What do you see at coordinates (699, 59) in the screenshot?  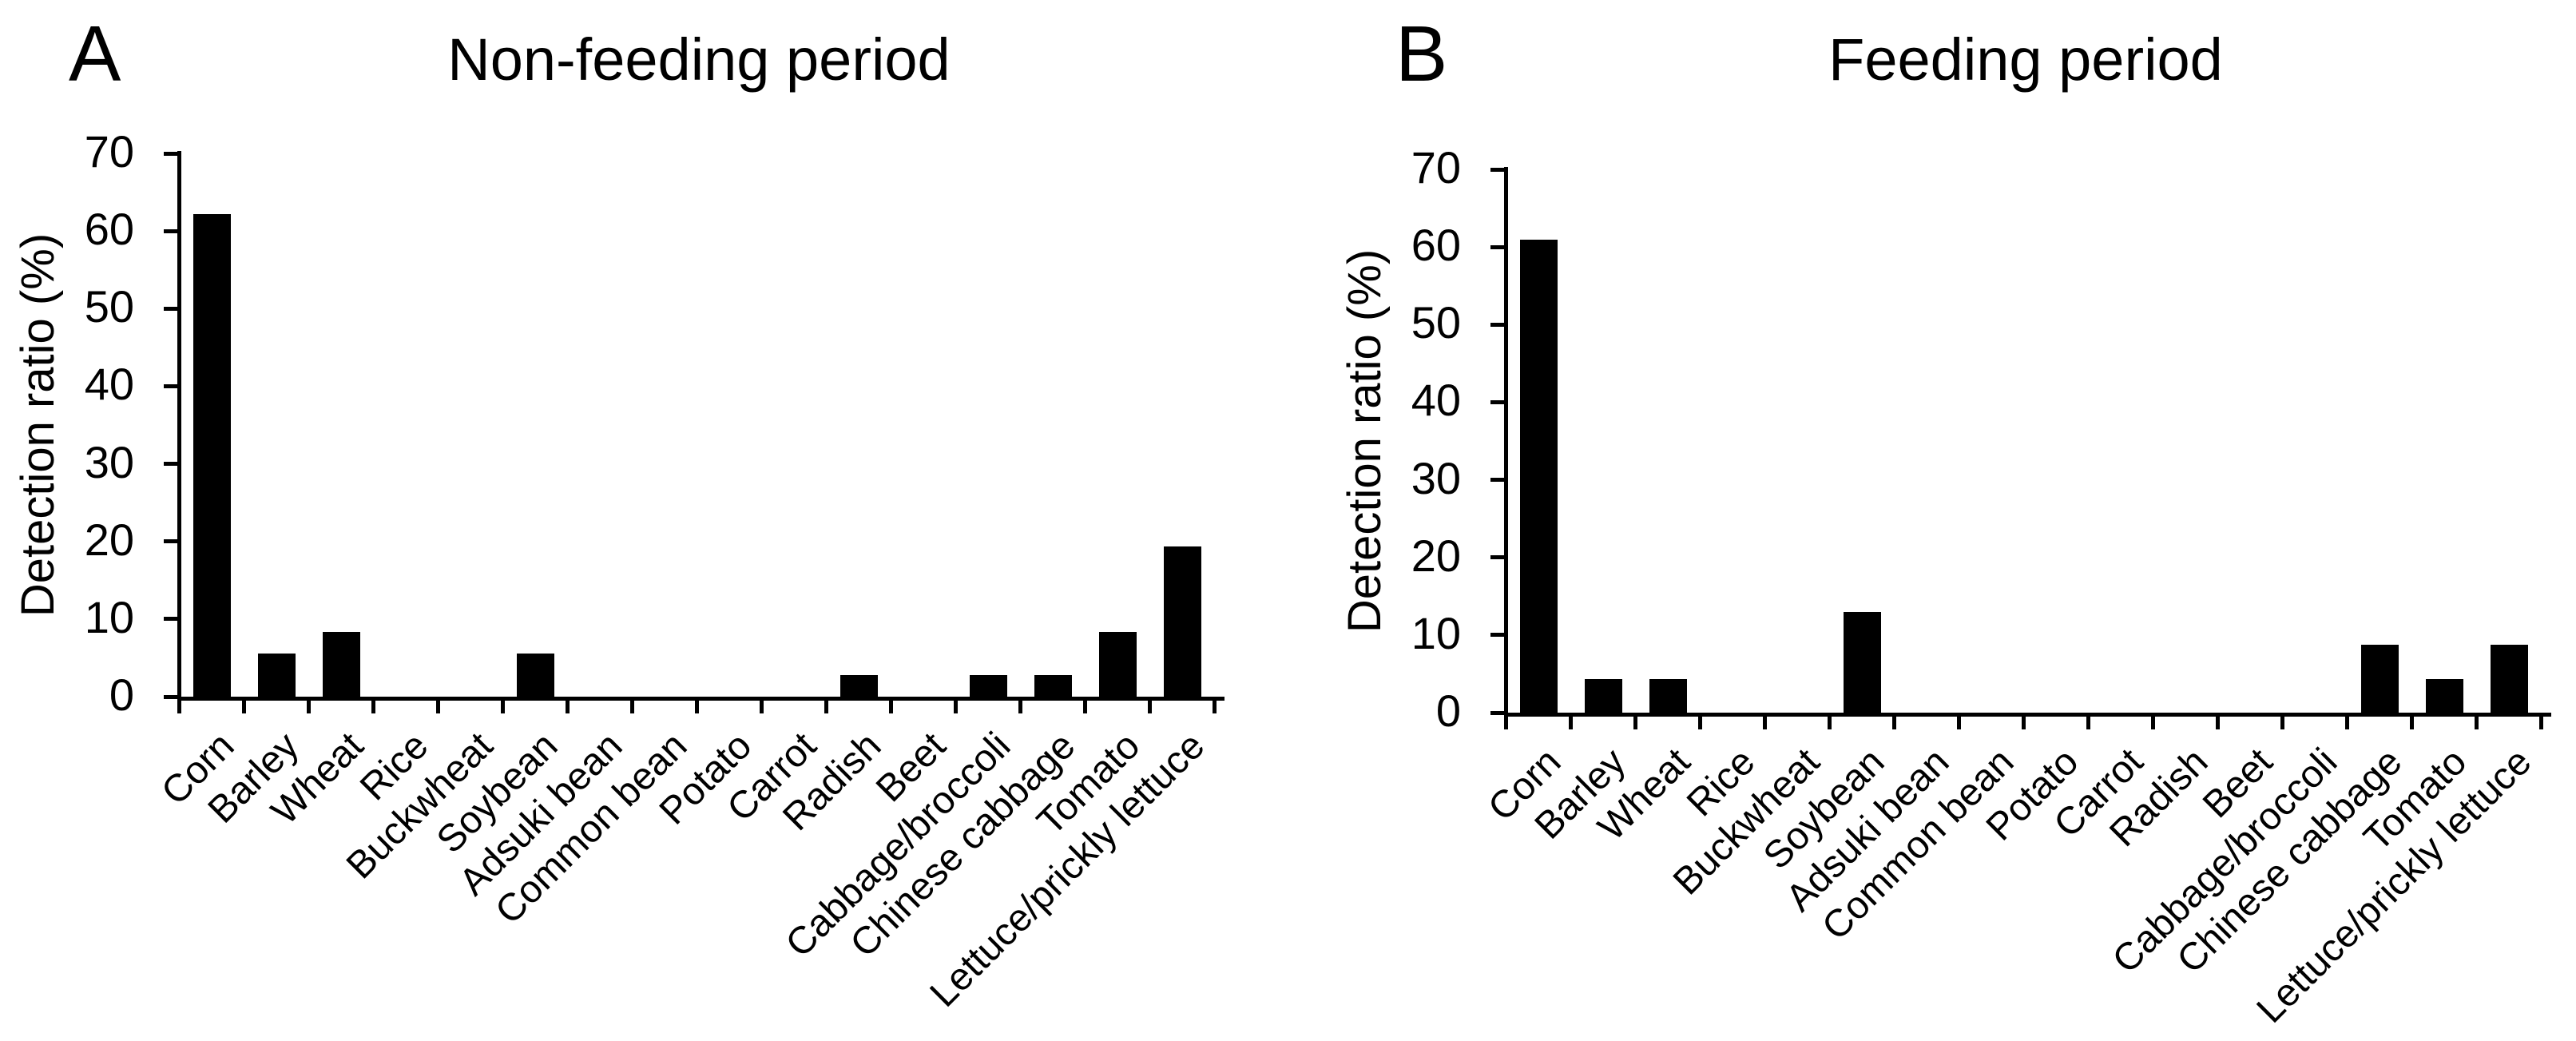 I see `chart-title-non-feeding: Non-feeding period` at bounding box center [699, 59].